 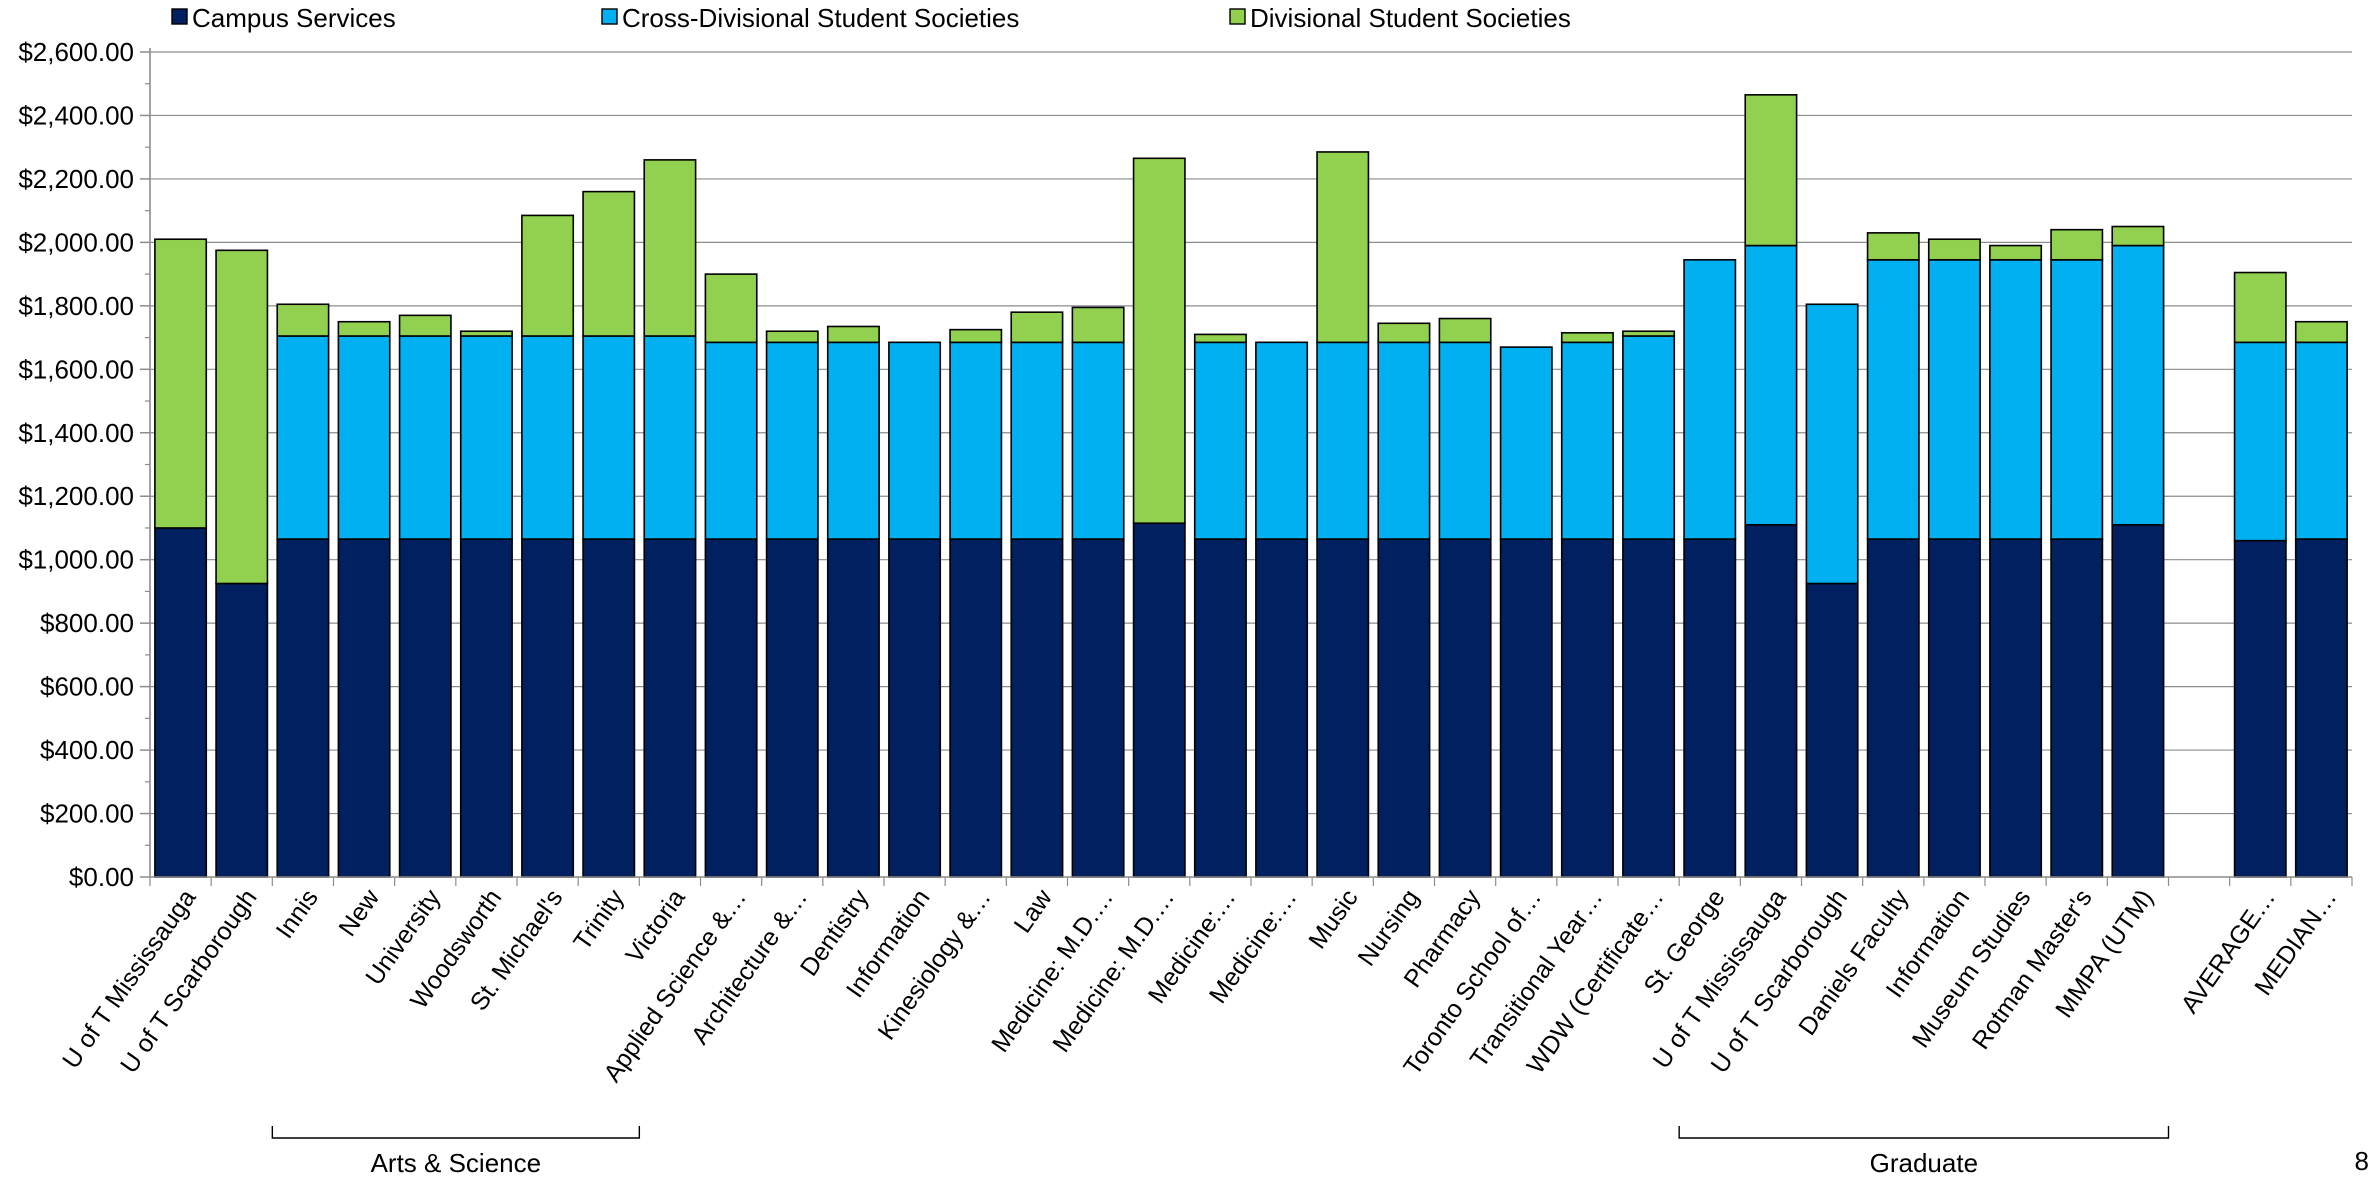 What do you see at coordinates (76, 496) in the screenshot?
I see `y-tick-label: $1,200.00` at bounding box center [76, 496].